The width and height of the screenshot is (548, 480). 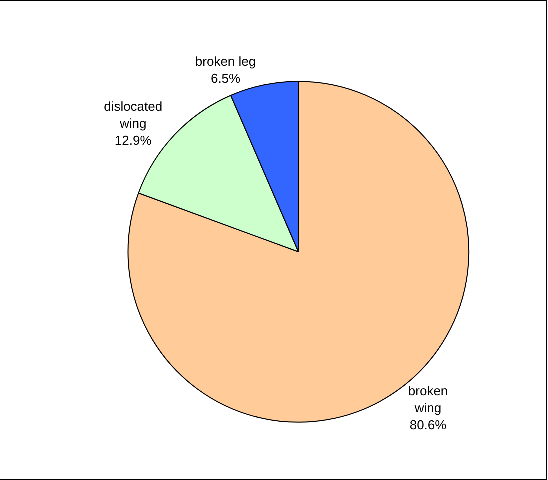 I want to click on data-label: 6.5%, so click(x=226, y=78).